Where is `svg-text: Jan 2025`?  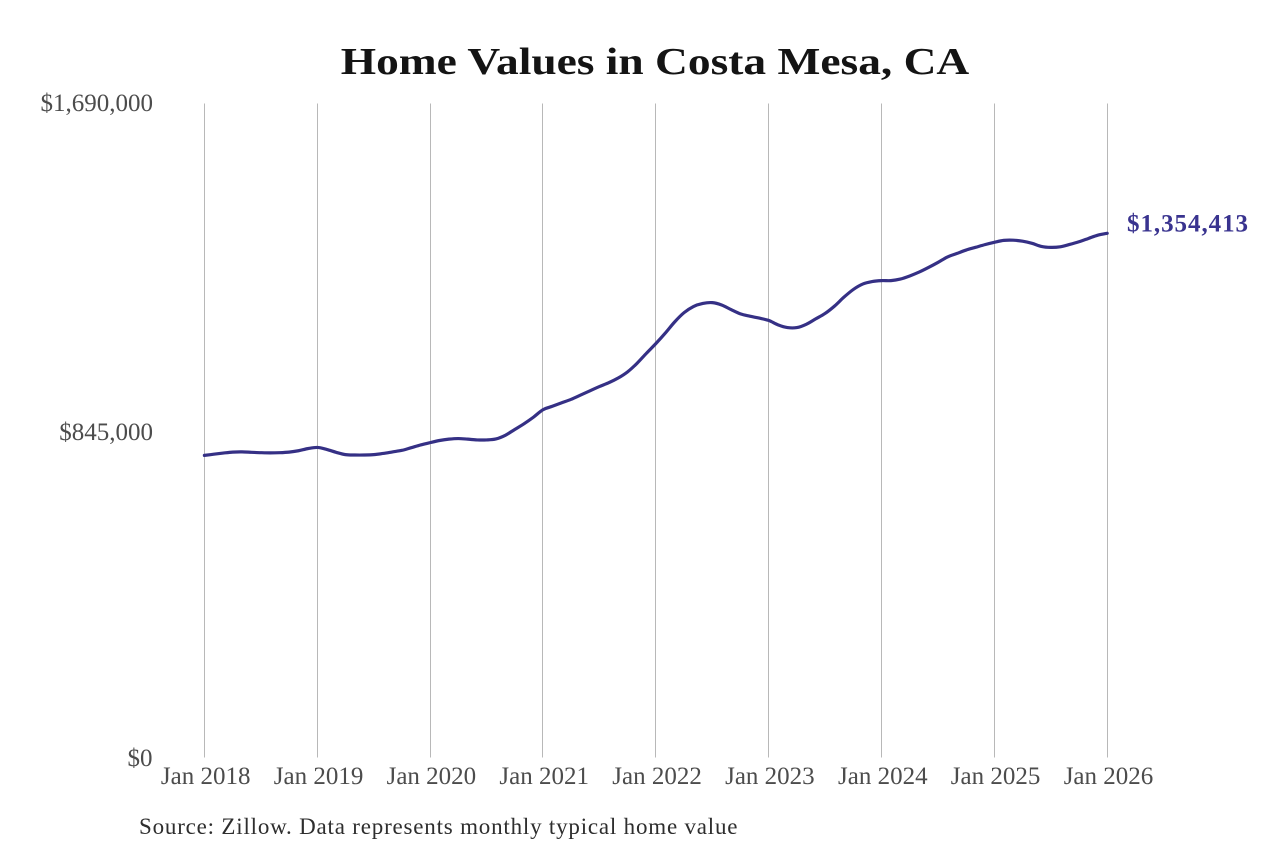
svg-text: Jan 2025 is located at coordinates (996, 776).